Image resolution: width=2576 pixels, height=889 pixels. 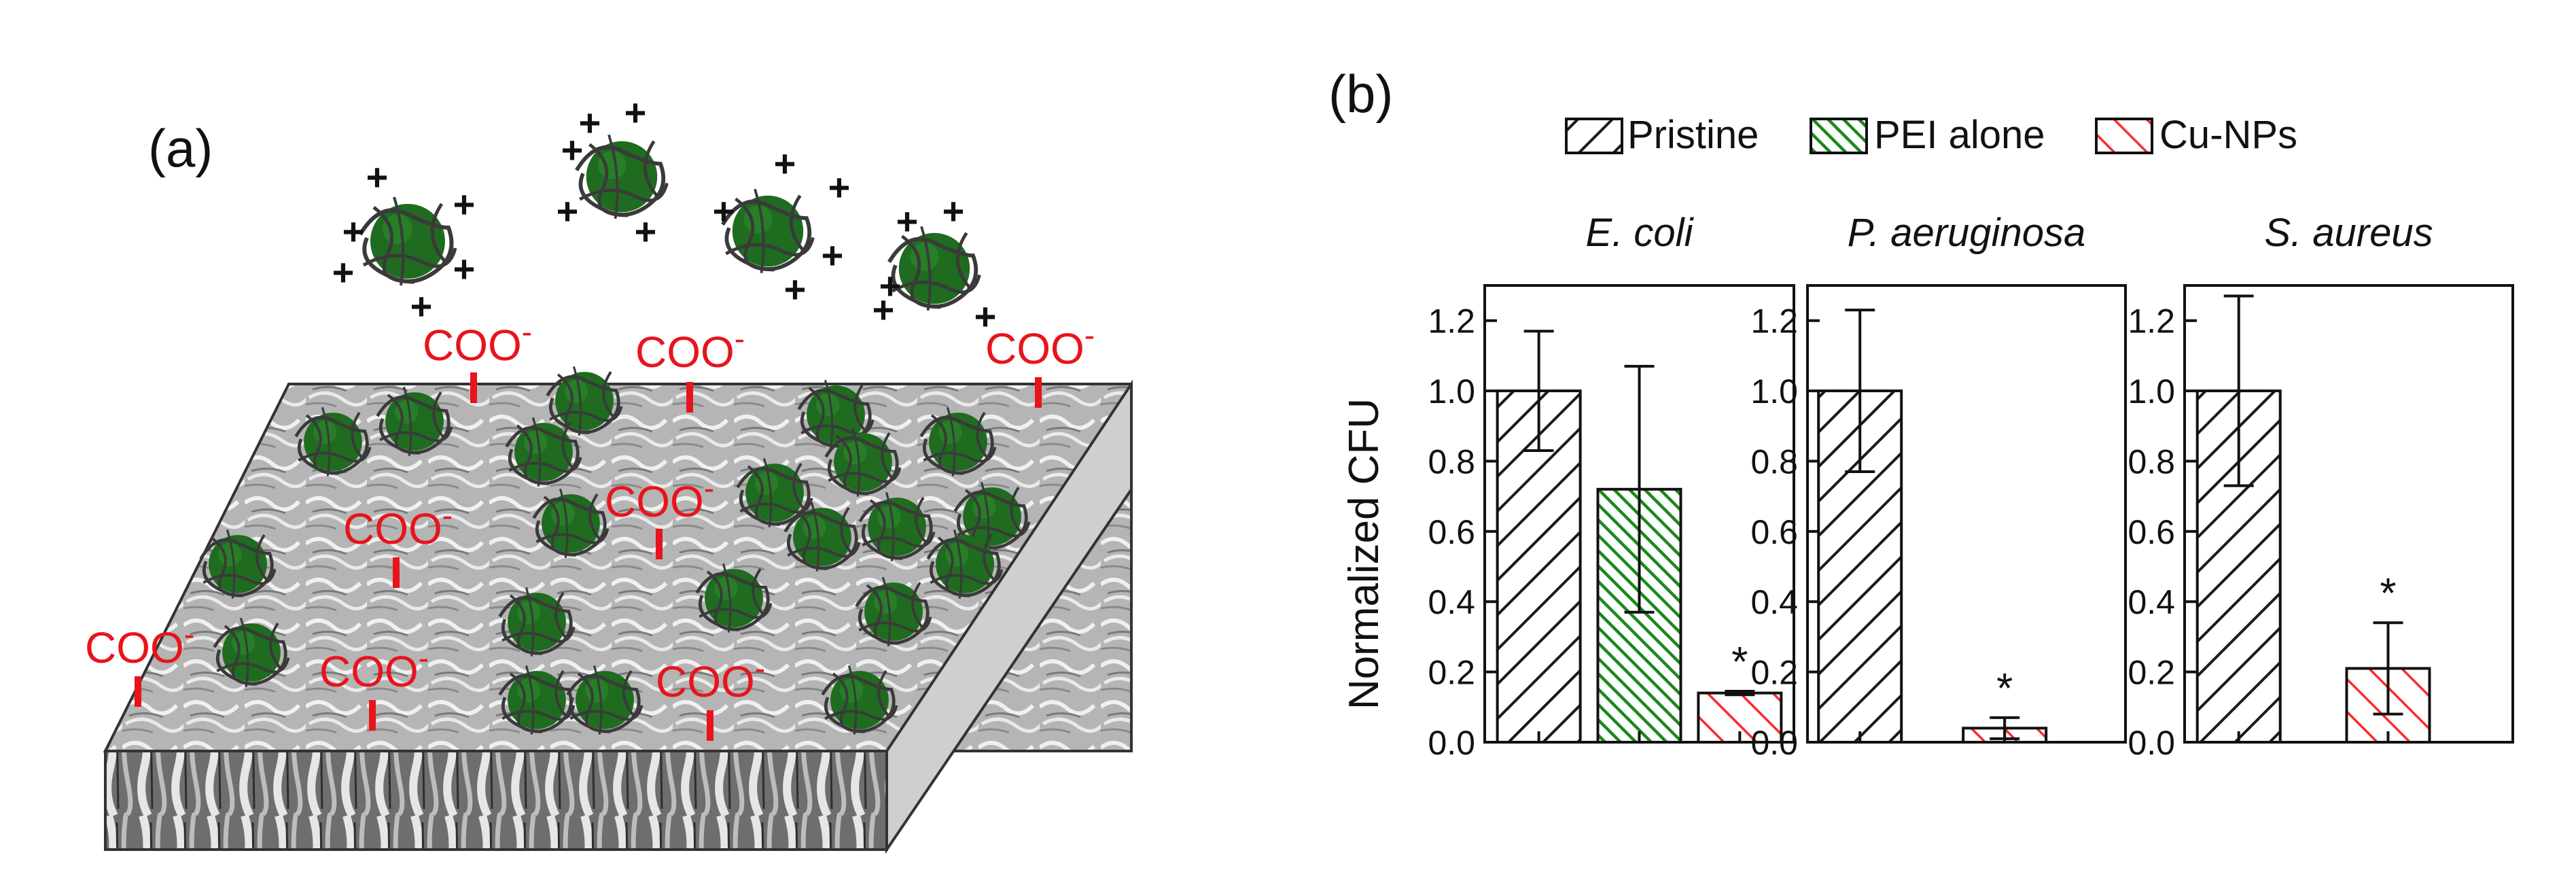 What do you see at coordinates (2348, 233) in the screenshot?
I see `subplot-title: S. aureus` at bounding box center [2348, 233].